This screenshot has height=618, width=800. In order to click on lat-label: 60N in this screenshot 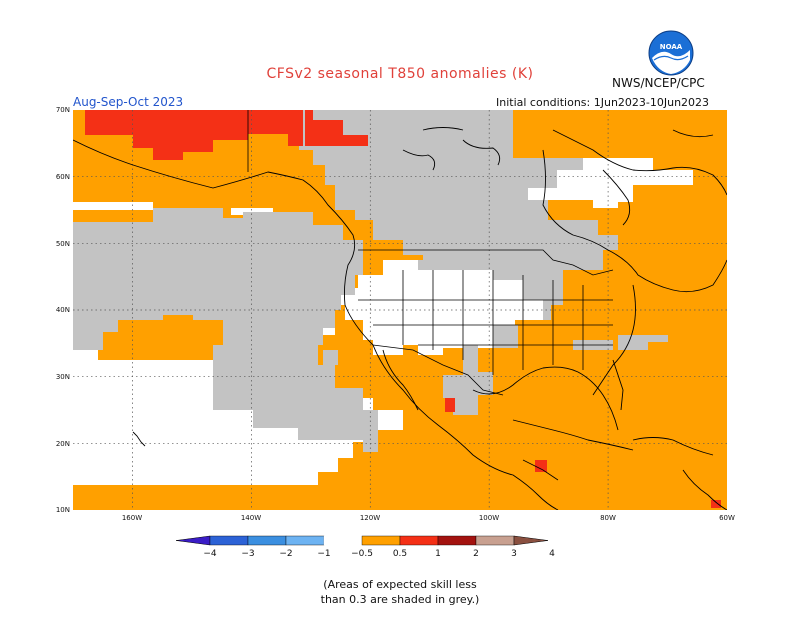, I will do `click(62, 177)`.